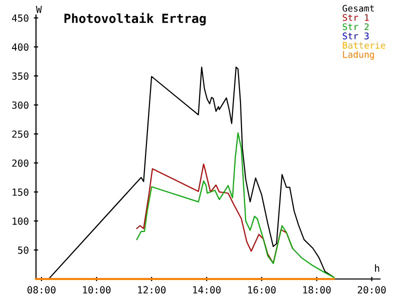 The width and height of the screenshot is (400, 300). Describe the element at coordinates (20, 18) in the screenshot. I see `y-tick-label: 450` at that location.